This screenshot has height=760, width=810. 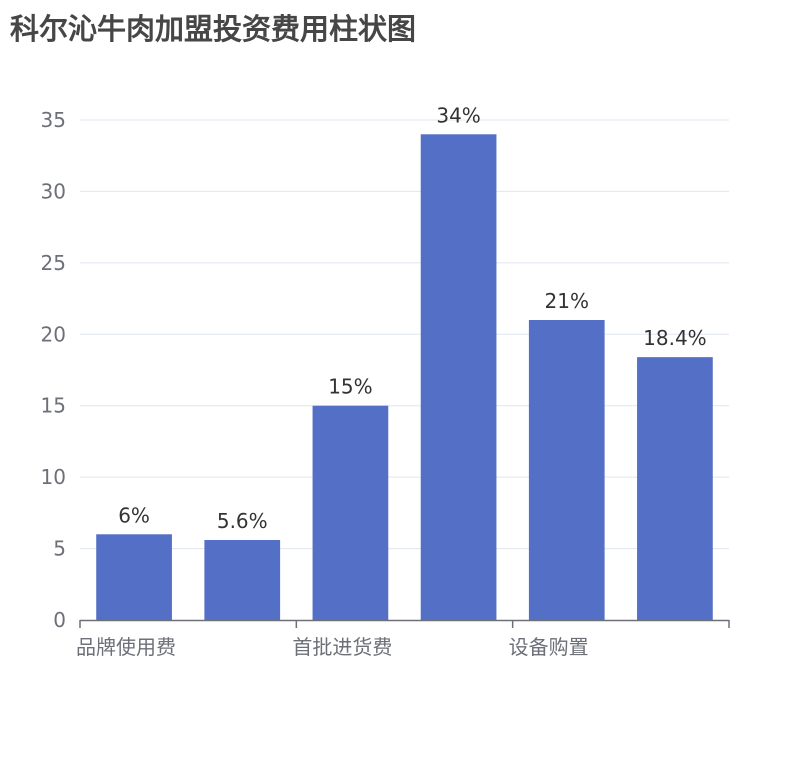 I want to click on x-tick-label: 首批进货费, so click(x=342, y=647).